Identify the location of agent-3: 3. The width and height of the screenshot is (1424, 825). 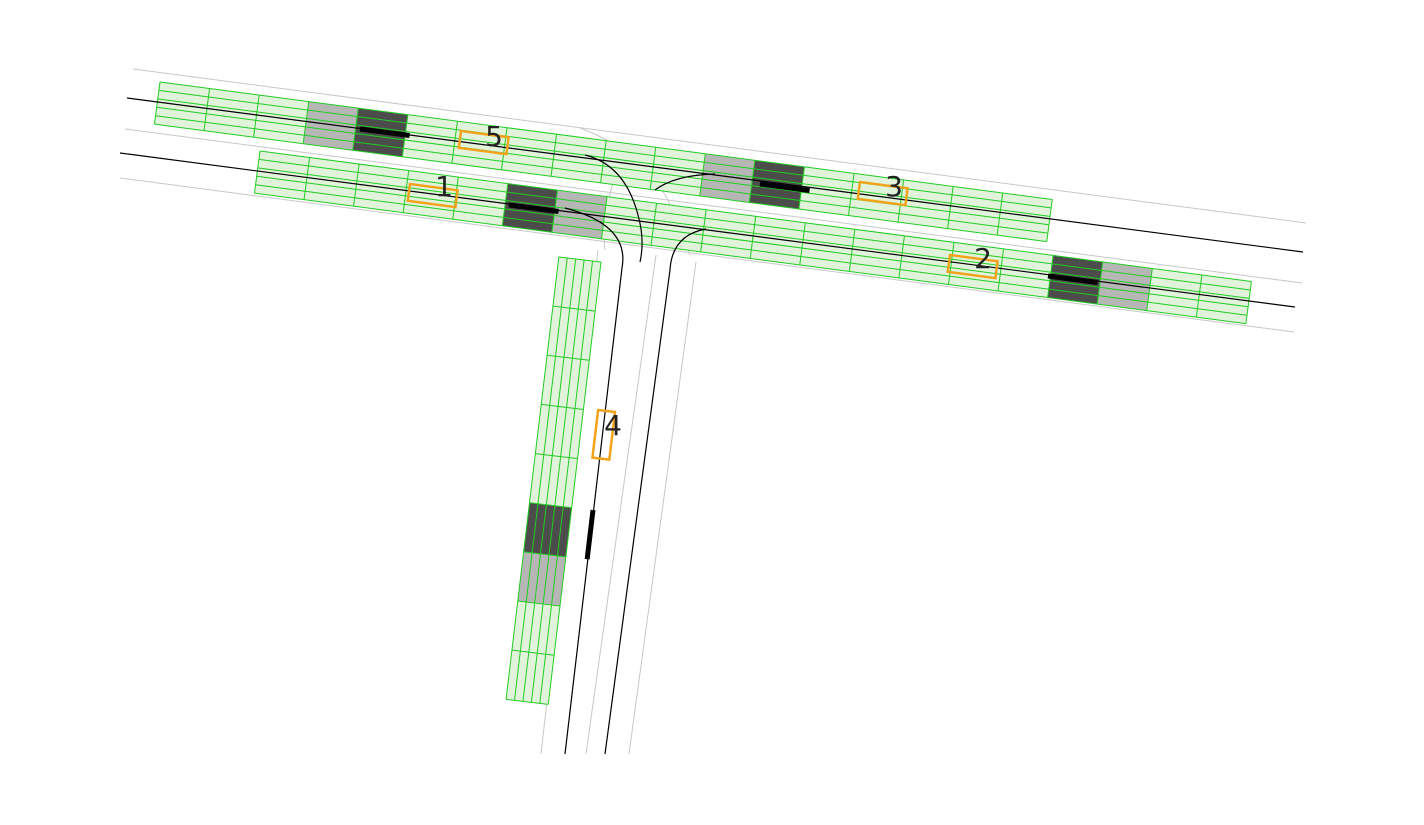
(882, 188).